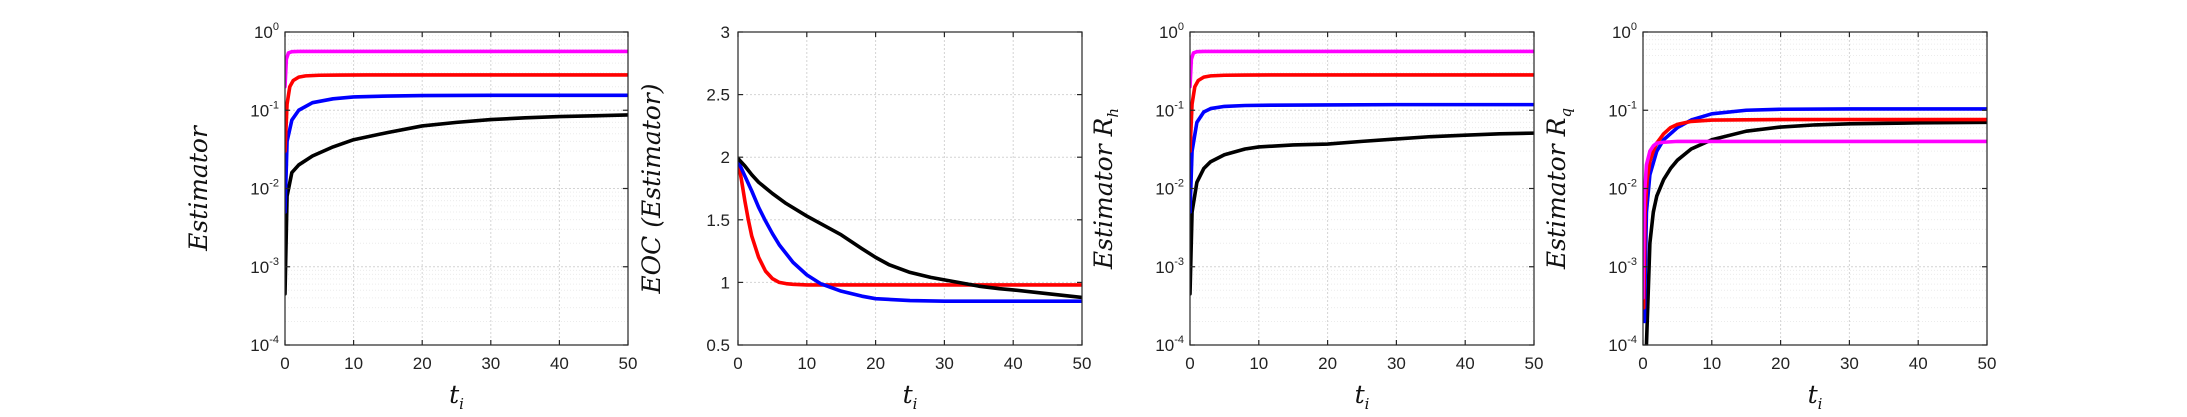 Image resolution: width=2187 pixels, height=417 pixels. Describe the element at coordinates (725, 282) in the screenshot. I see `y-tick-label: 1` at that location.